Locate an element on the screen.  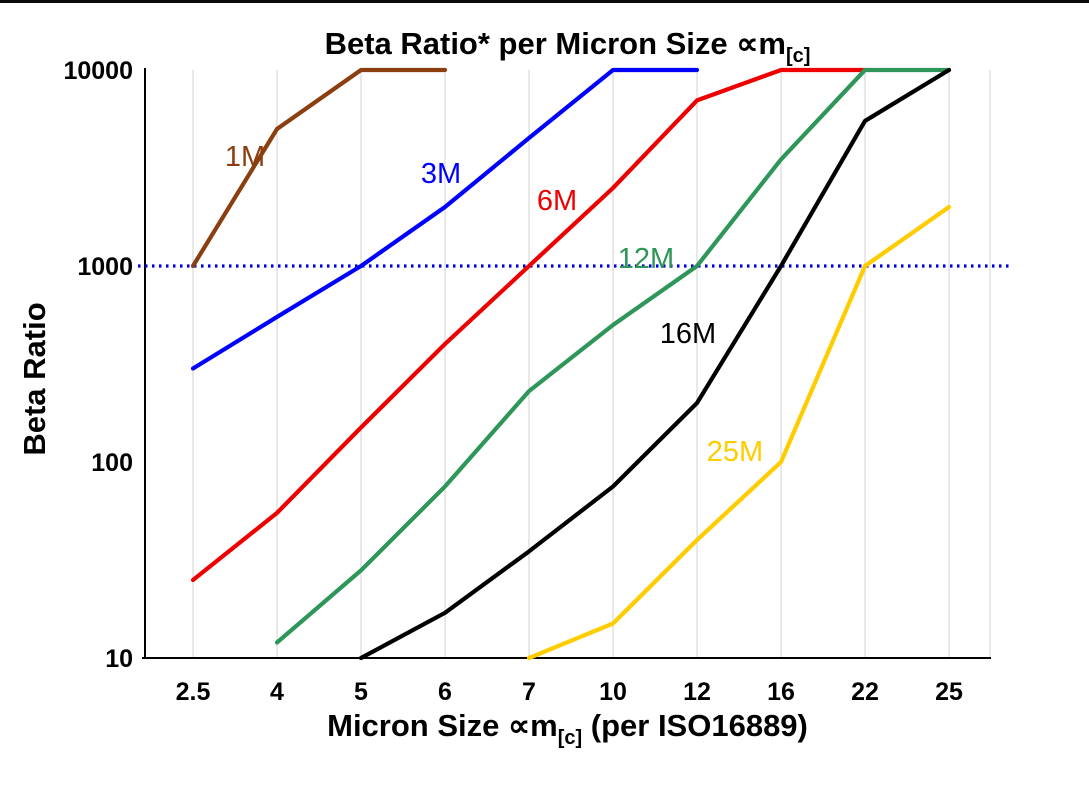
x-tick-label: 10 is located at coordinates (613, 692).